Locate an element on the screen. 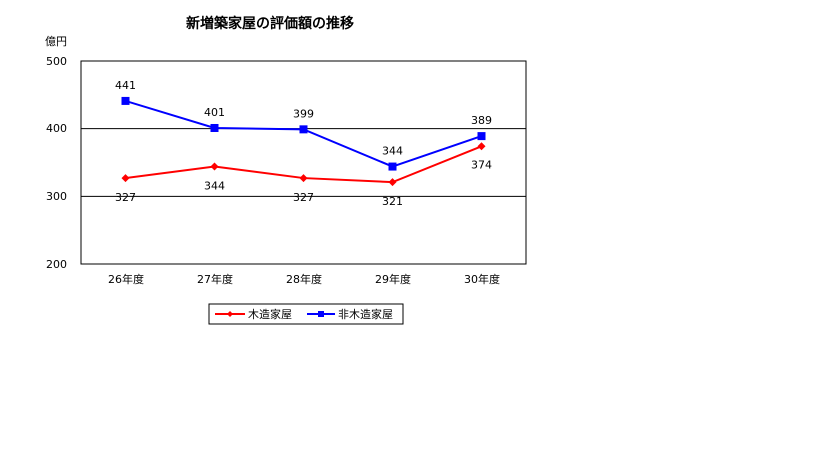  data-label-wood-0: 327 is located at coordinates (125, 197).